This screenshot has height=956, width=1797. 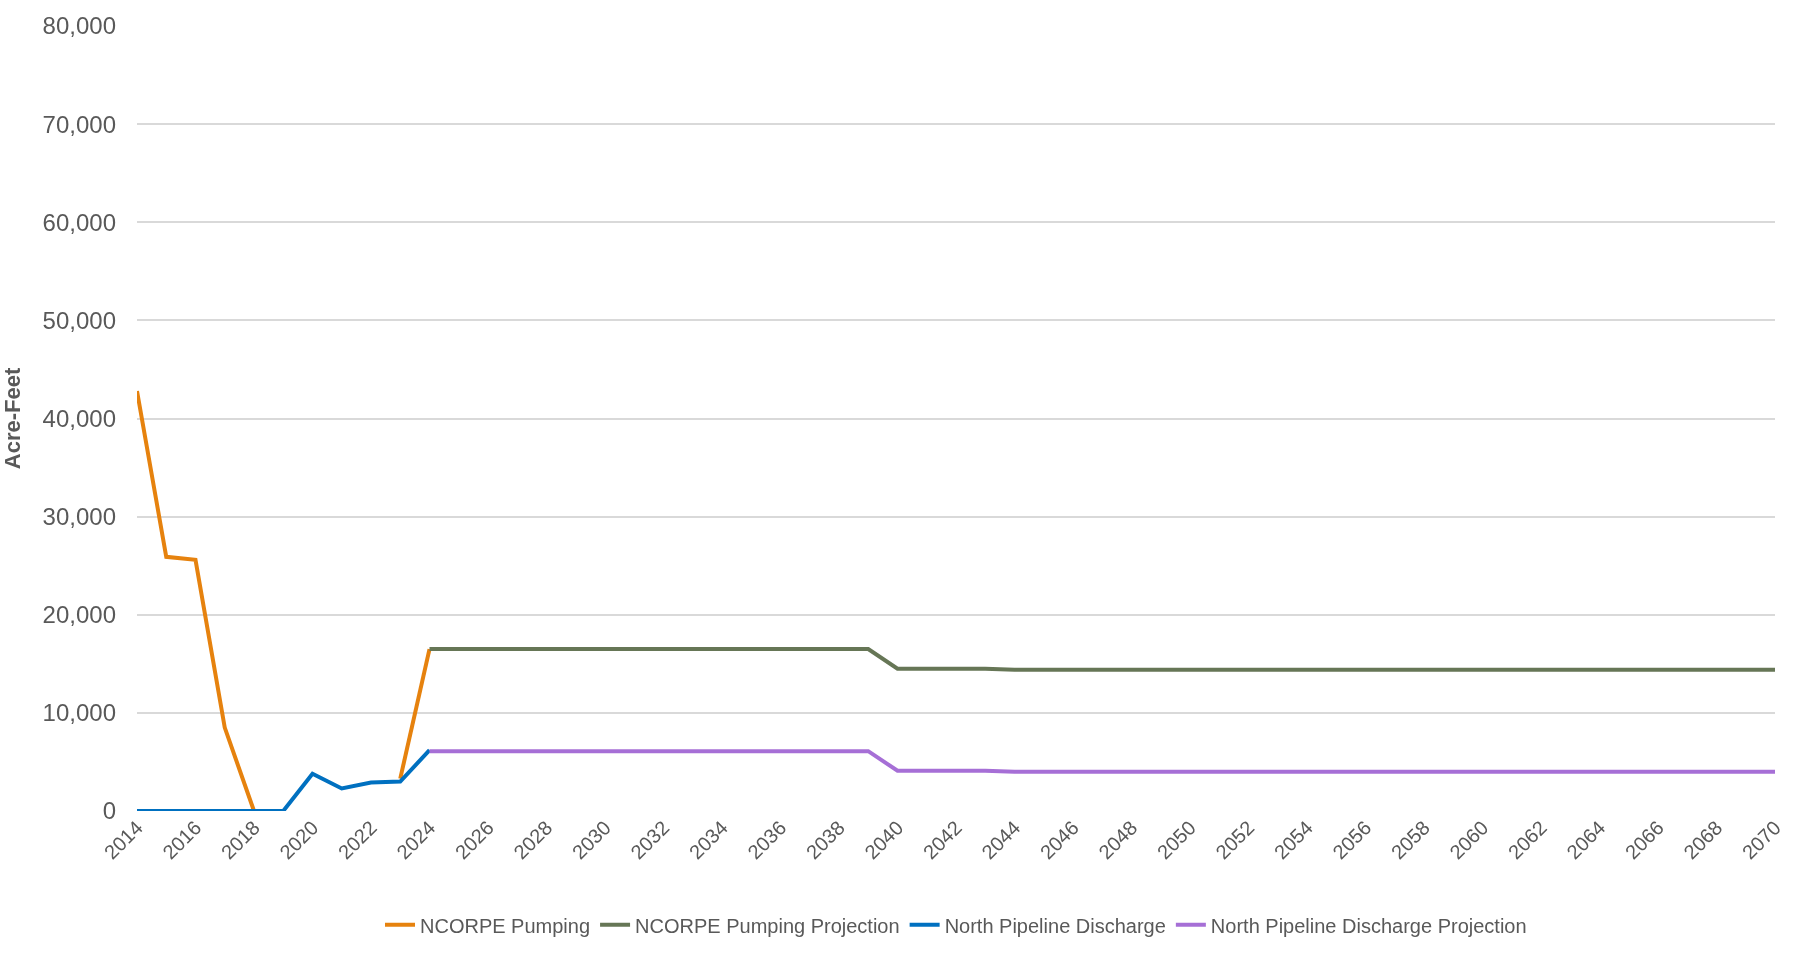 I want to click on y-tick-label: 0, so click(x=109, y=811).